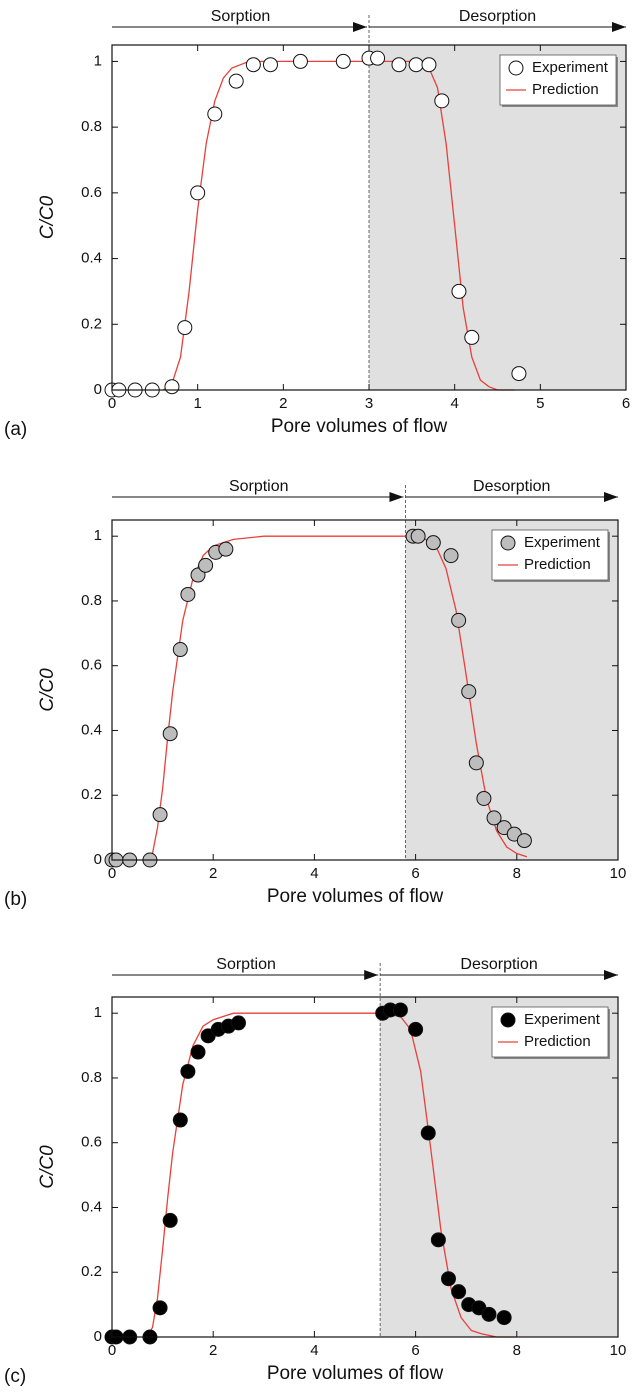 This screenshot has width=632, height=1399. What do you see at coordinates (369, 403) in the screenshot?
I see `x-tick-label: 3` at bounding box center [369, 403].